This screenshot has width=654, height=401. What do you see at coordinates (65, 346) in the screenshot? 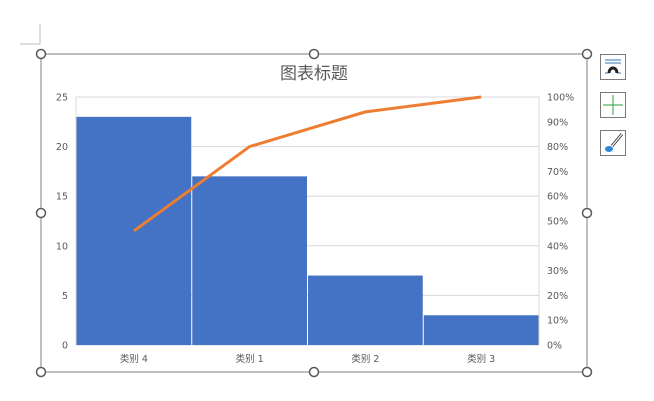
I see `y-tick-label: 0` at bounding box center [65, 346].